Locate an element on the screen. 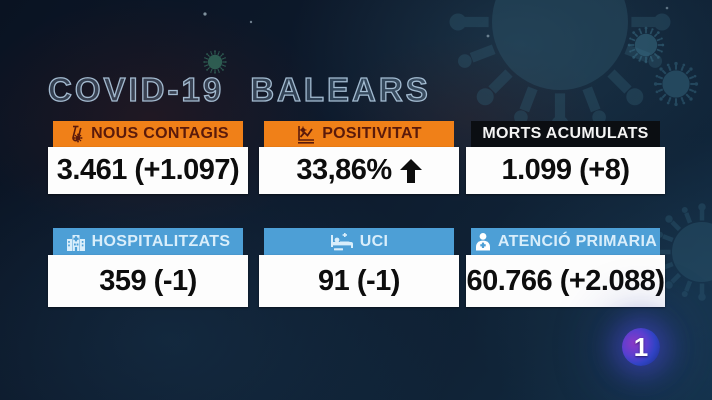  channel-la1-badge-text: 1 is located at coordinates (641, 346).